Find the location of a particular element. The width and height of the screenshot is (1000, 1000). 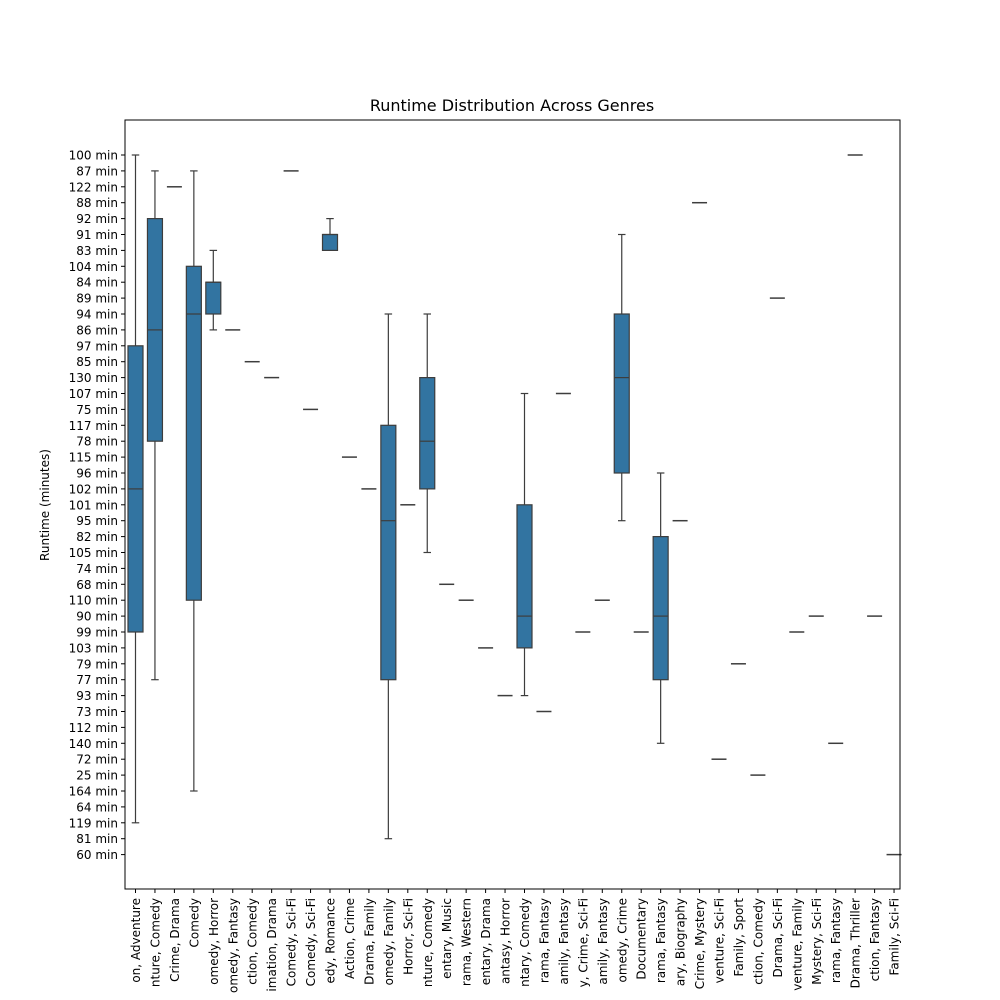

x-tick-label: Family, Sci-Fi is located at coordinates (895, 936).